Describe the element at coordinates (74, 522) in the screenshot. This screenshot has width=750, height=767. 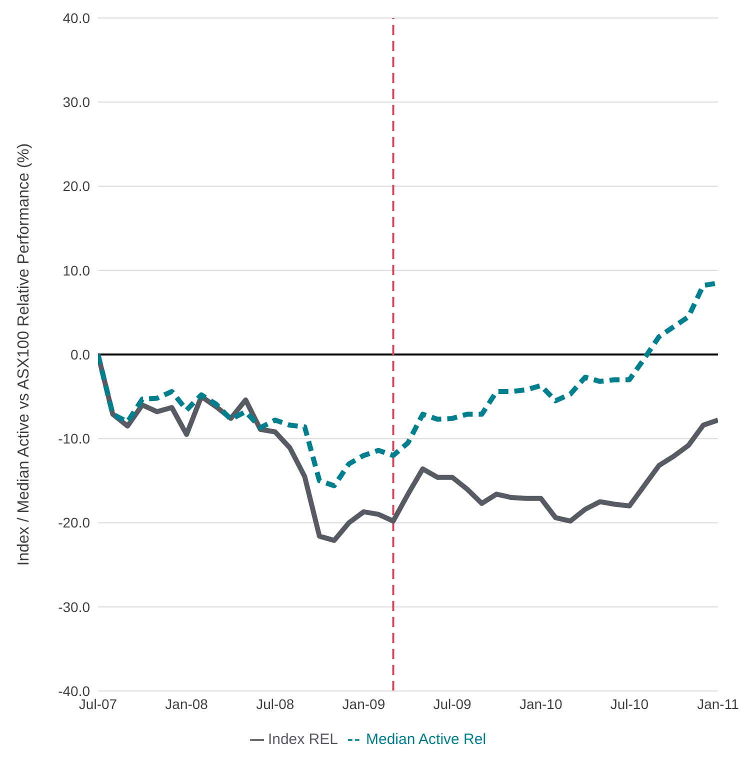
I see `y-tick-label: -20.0` at that location.